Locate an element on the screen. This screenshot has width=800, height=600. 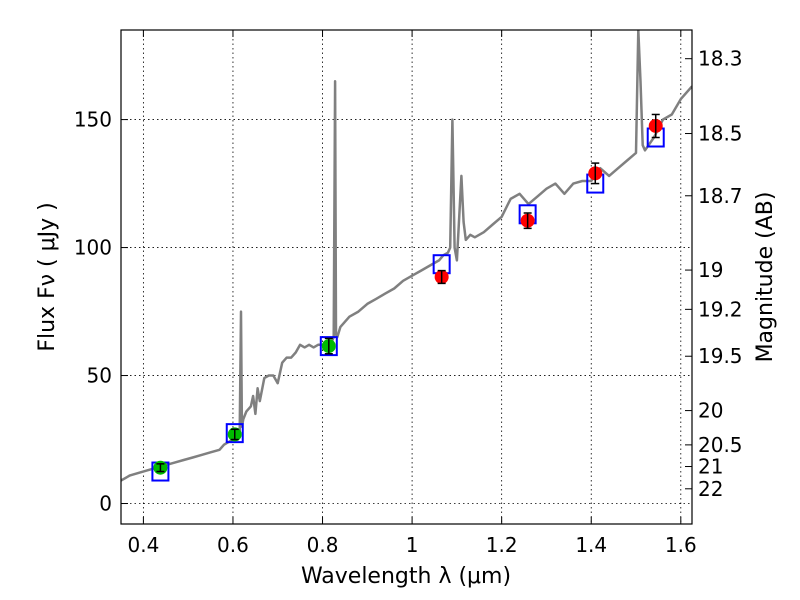
x-tick-label: 0.6 is located at coordinates (233, 545).